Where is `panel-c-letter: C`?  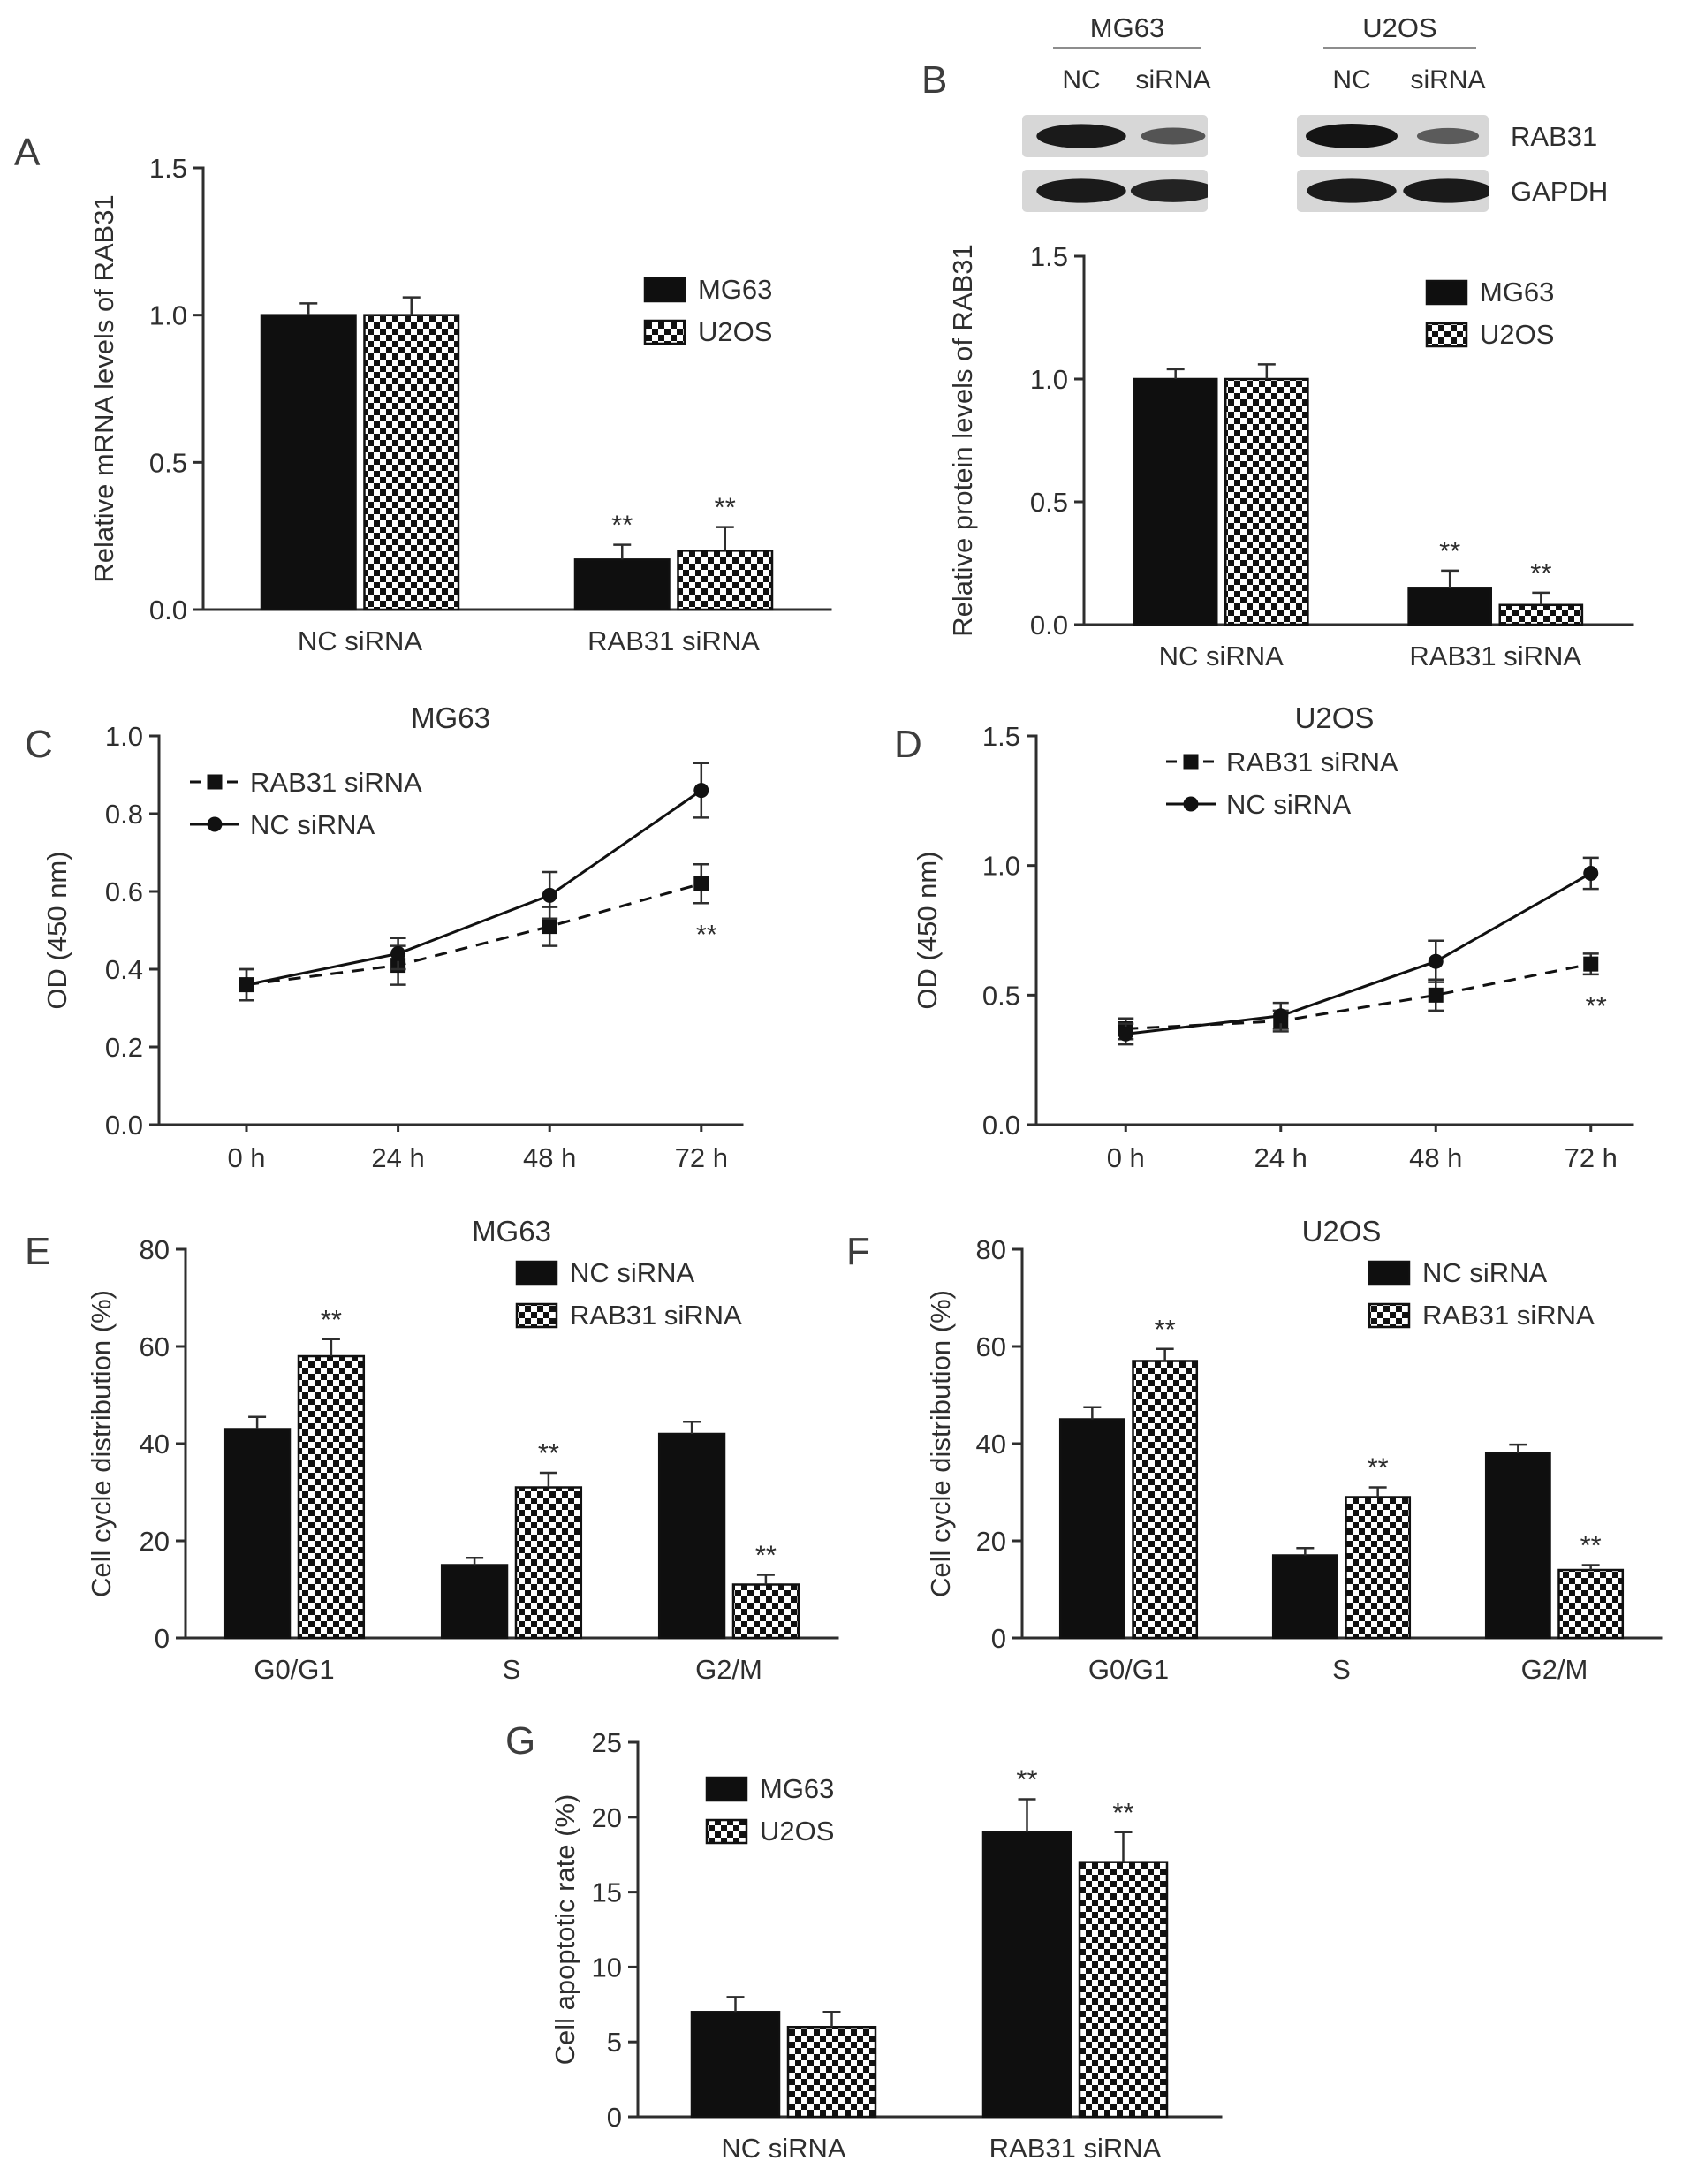
panel-c-letter: C is located at coordinates (39, 744).